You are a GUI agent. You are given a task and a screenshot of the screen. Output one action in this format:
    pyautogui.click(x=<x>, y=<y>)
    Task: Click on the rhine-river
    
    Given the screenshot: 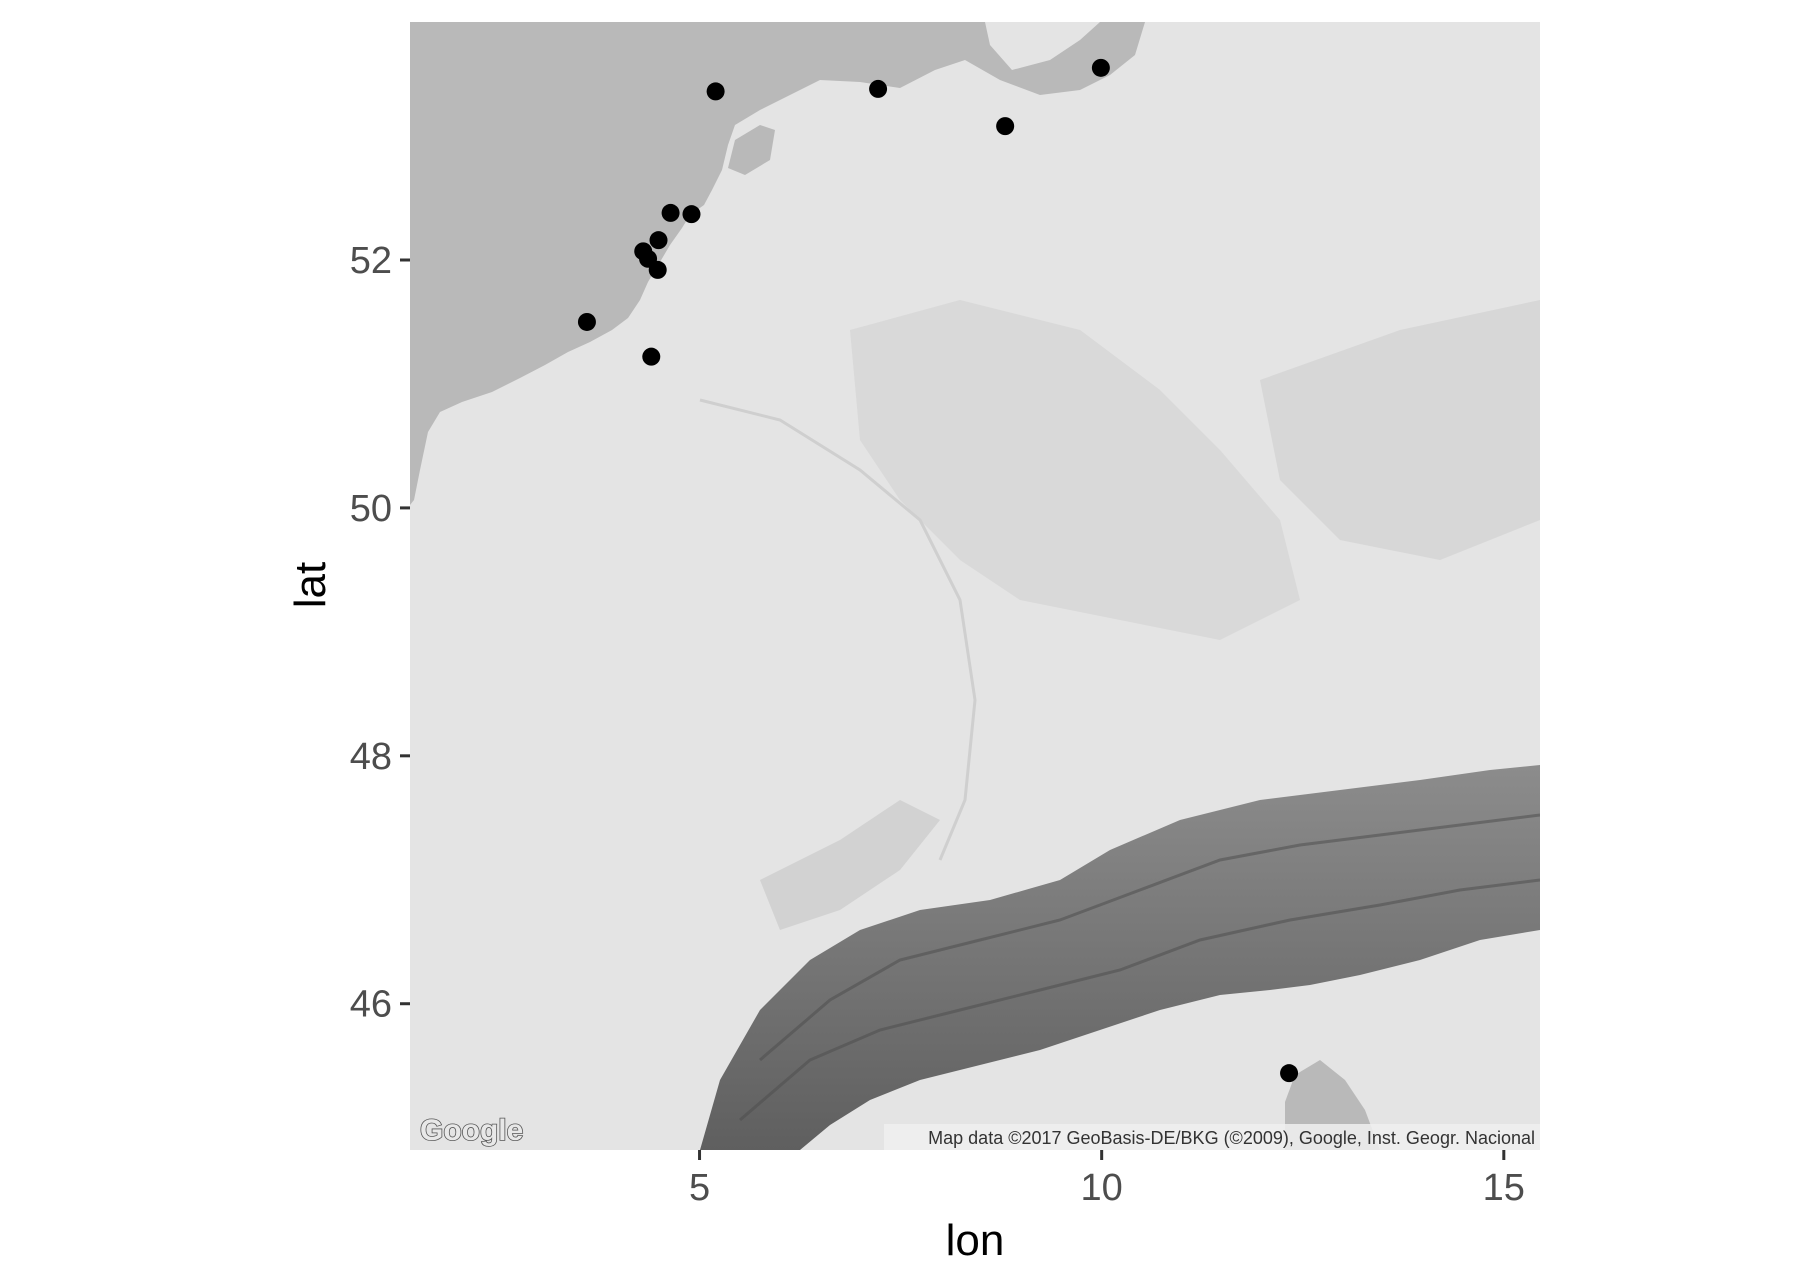 What is the action you would take?
    pyautogui.click(x=838, y=629)
    